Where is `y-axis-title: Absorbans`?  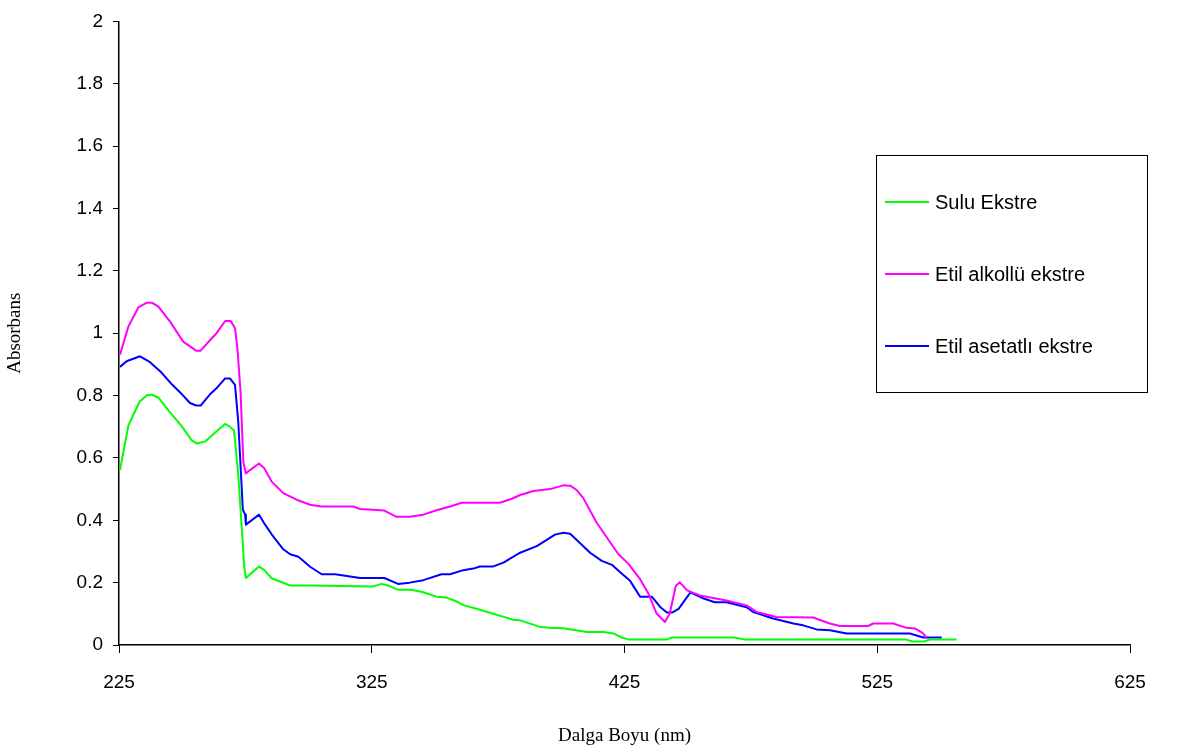
y-axis-title: Absorbans is located at coordinates (14, 333).